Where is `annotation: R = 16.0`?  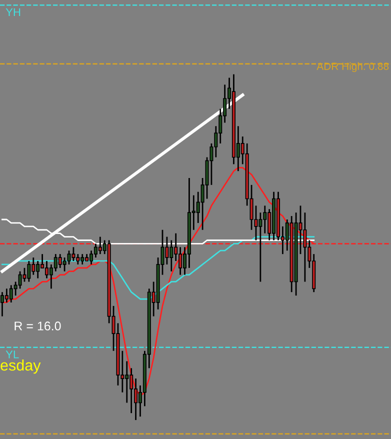 annotation: R = 16.0 is located at coordinates (37, 326).